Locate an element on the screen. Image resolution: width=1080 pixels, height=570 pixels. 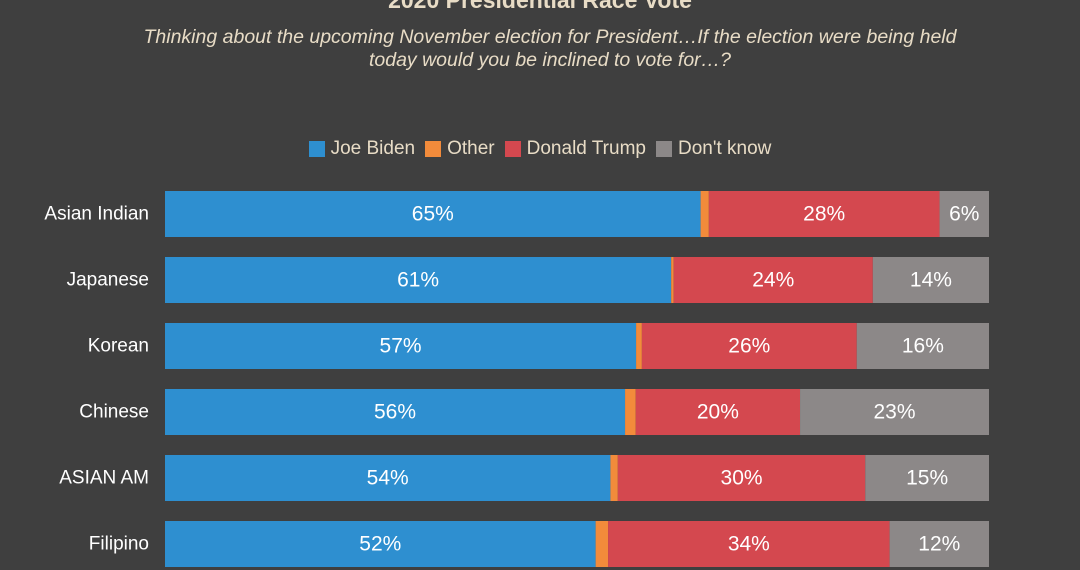
bar-segment-other-asian-am is located at coordinates (614, 478).